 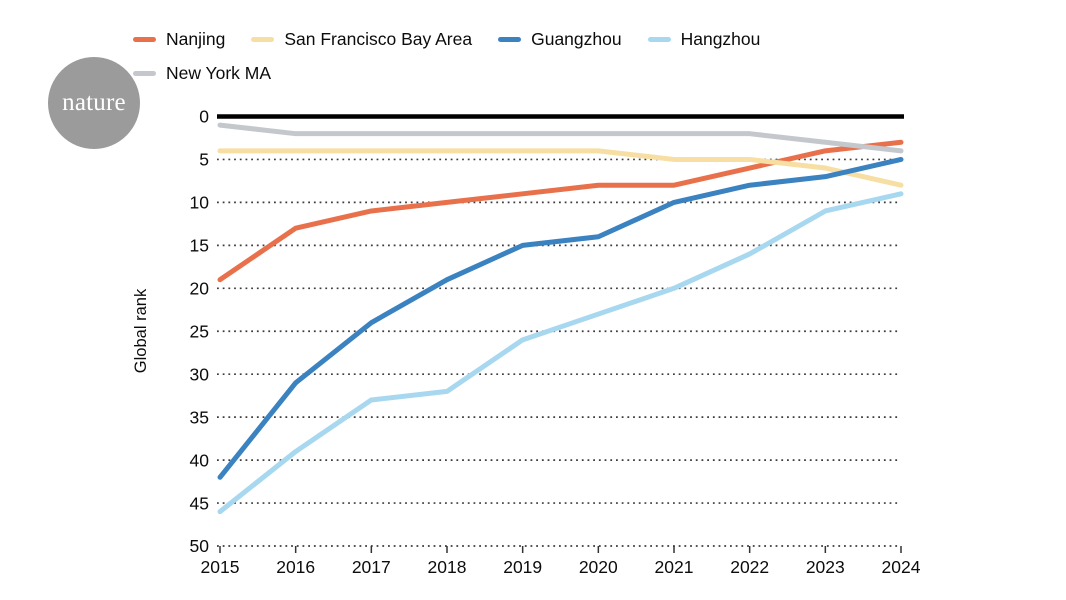 I want to click on legend-swatch-guangzhou, so click(x=510, y=39).